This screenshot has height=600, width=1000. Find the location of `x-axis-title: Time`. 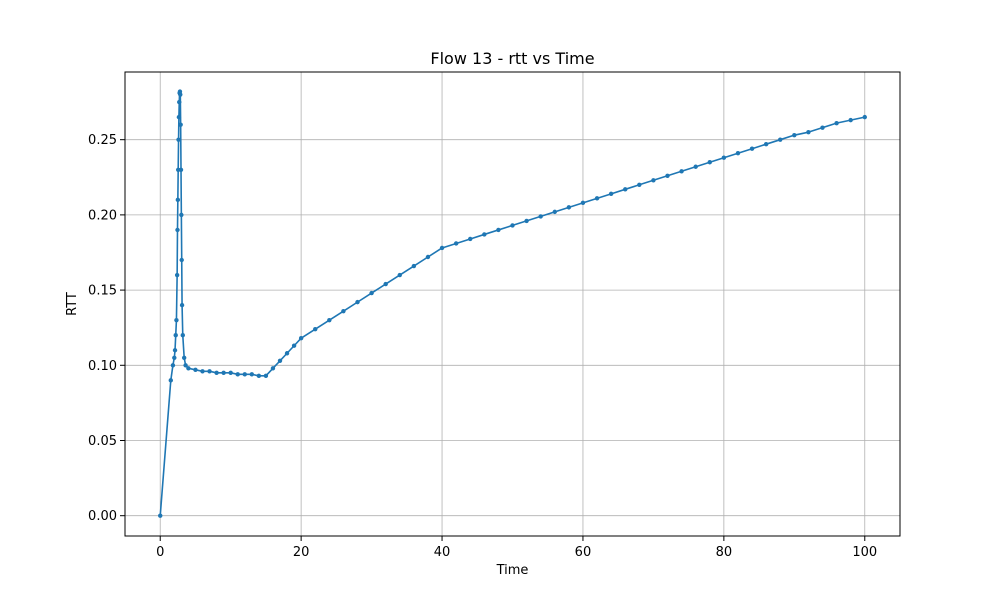

x-axis-title: Time is located at coordinates (512, 570).